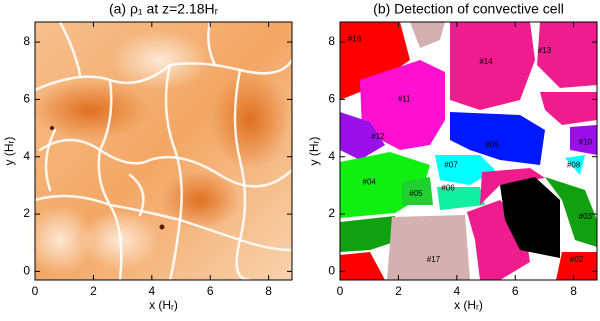  What do you see at coordinates (378, 136) in the screenshot?
I see `cell-label: #12` at bounding box center [378, 136].